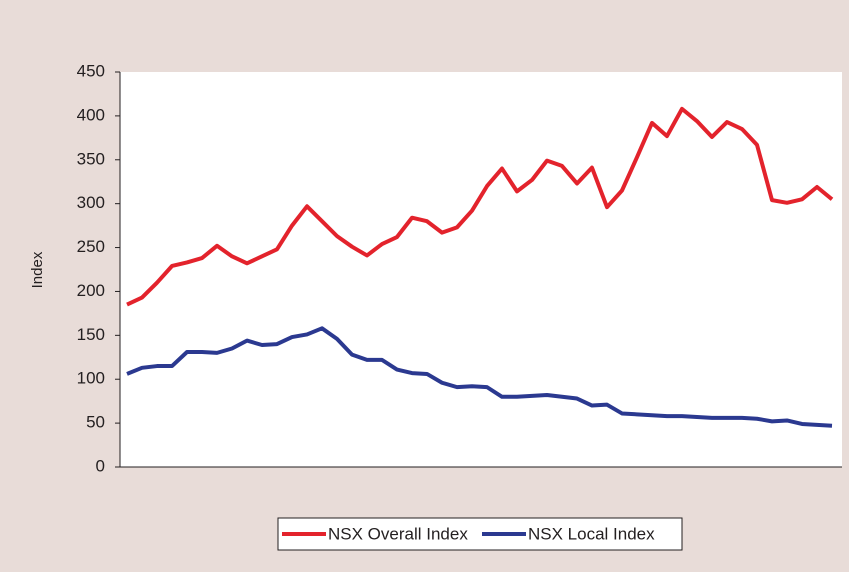 The image size is (849, 577). I want to click on y-tick-label: 400, so click(91, 114).